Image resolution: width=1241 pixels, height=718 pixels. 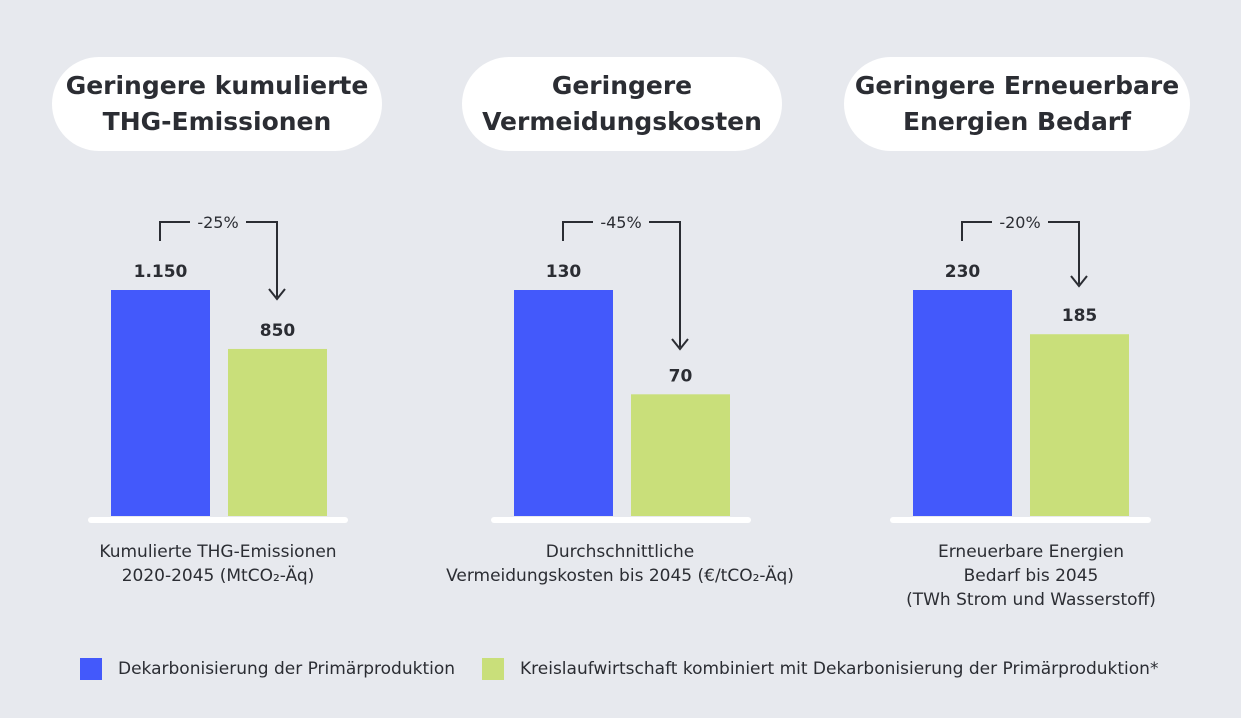 I want to click on legend-item-primary: Dekarbonisierung der Primärproduktion, so click(x=267, y=669).